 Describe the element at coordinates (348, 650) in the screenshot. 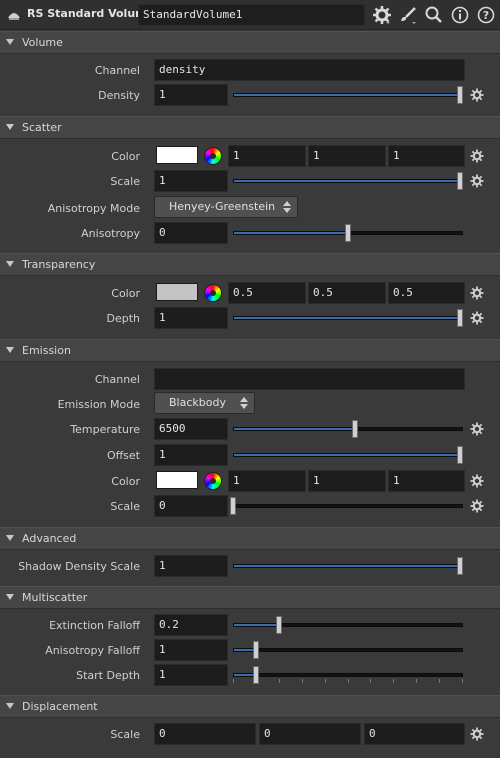

I see `anisotropy-falloff-slider` at that location.